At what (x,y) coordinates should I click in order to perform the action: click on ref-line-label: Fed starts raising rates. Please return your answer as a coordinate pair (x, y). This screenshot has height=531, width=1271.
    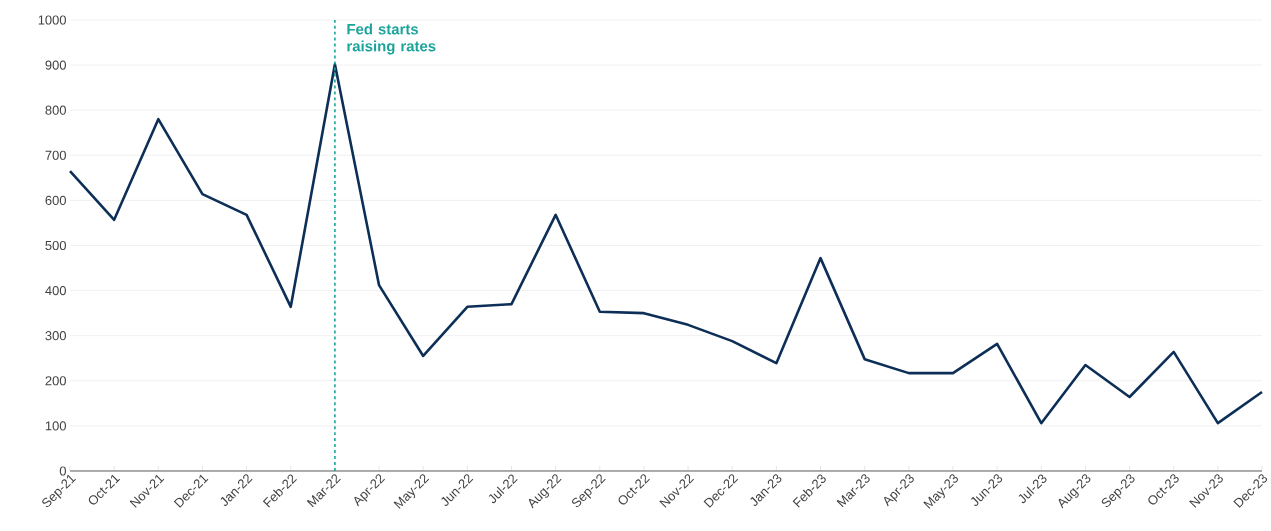
    Looking at the image, I should click on (391, 39).